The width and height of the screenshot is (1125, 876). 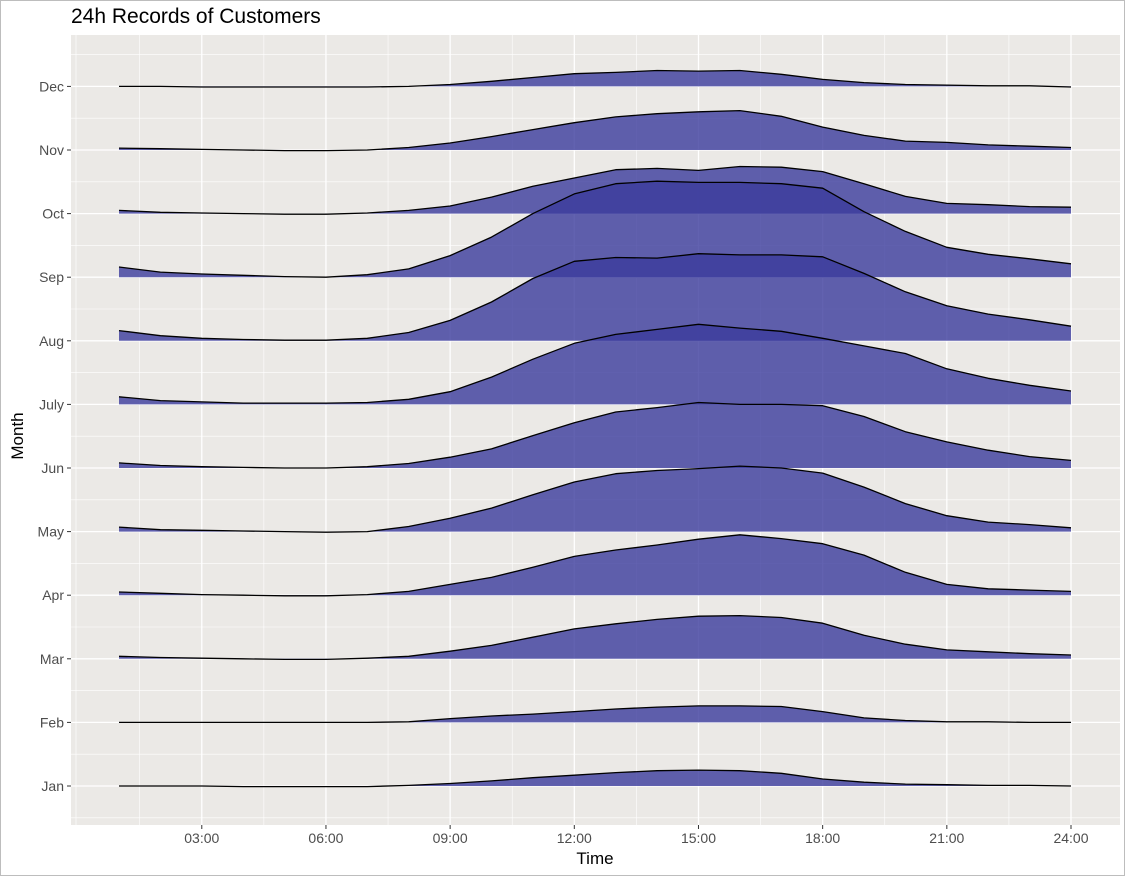 I want to click on ridge-area-dec, so click(x=595, y=78).